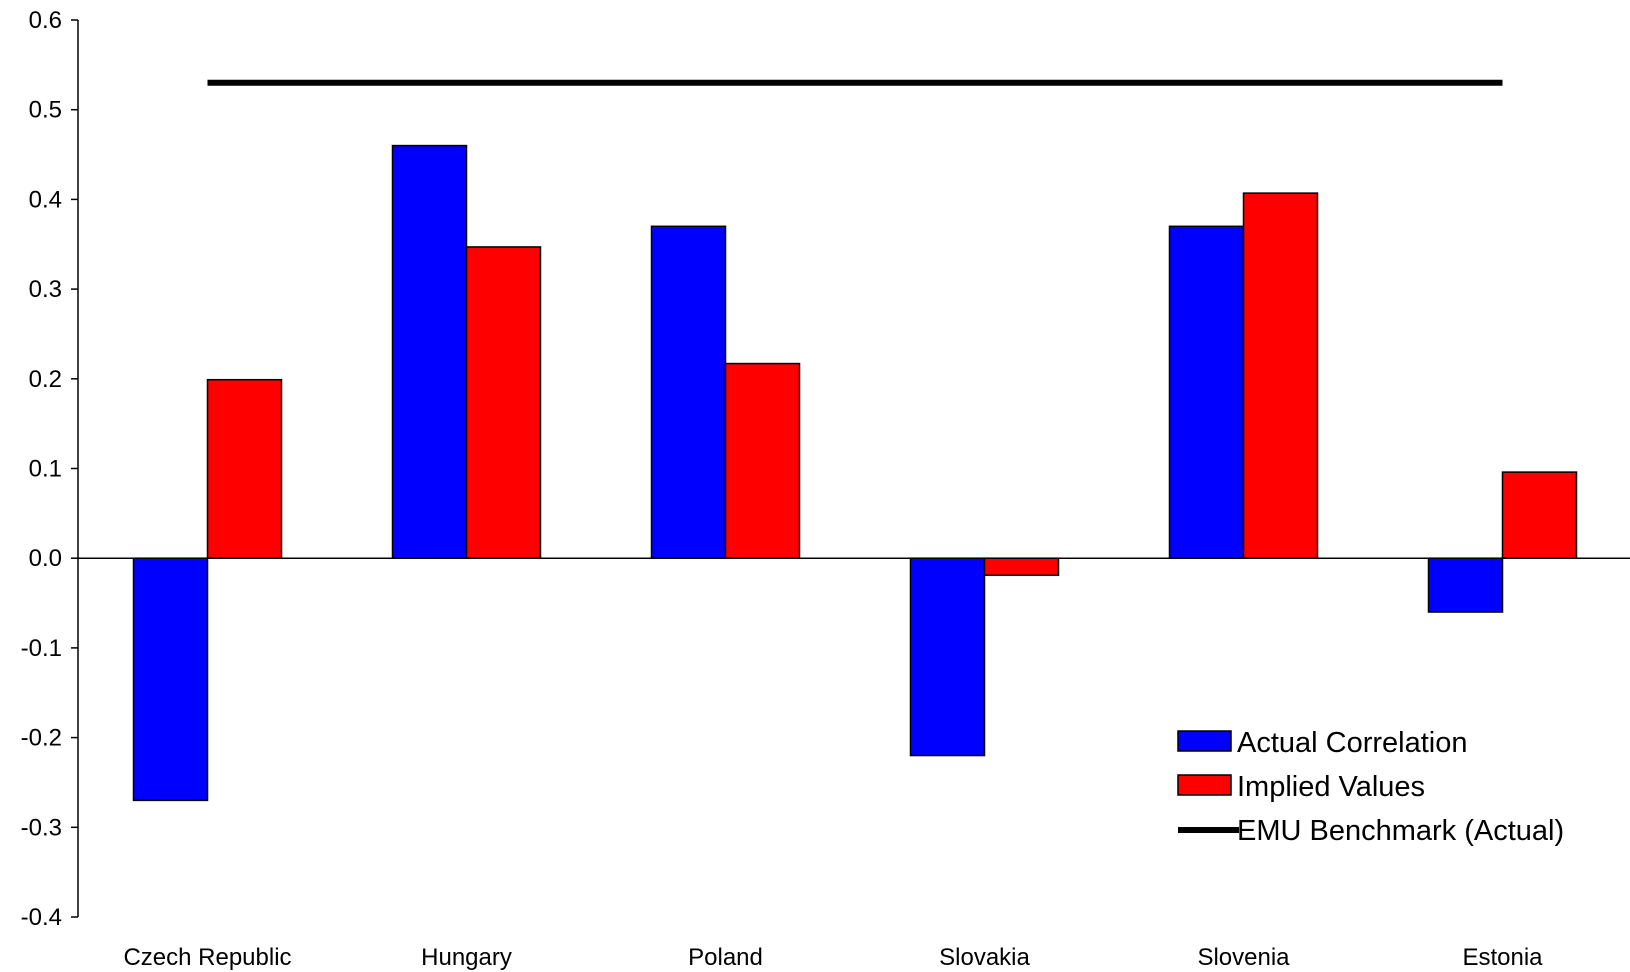 The height and width of the screenshot is (972, 1630). Describe the element at coordinates (41, 738) in the screenshot. I see `y-tick-label: -0.2` at that location.